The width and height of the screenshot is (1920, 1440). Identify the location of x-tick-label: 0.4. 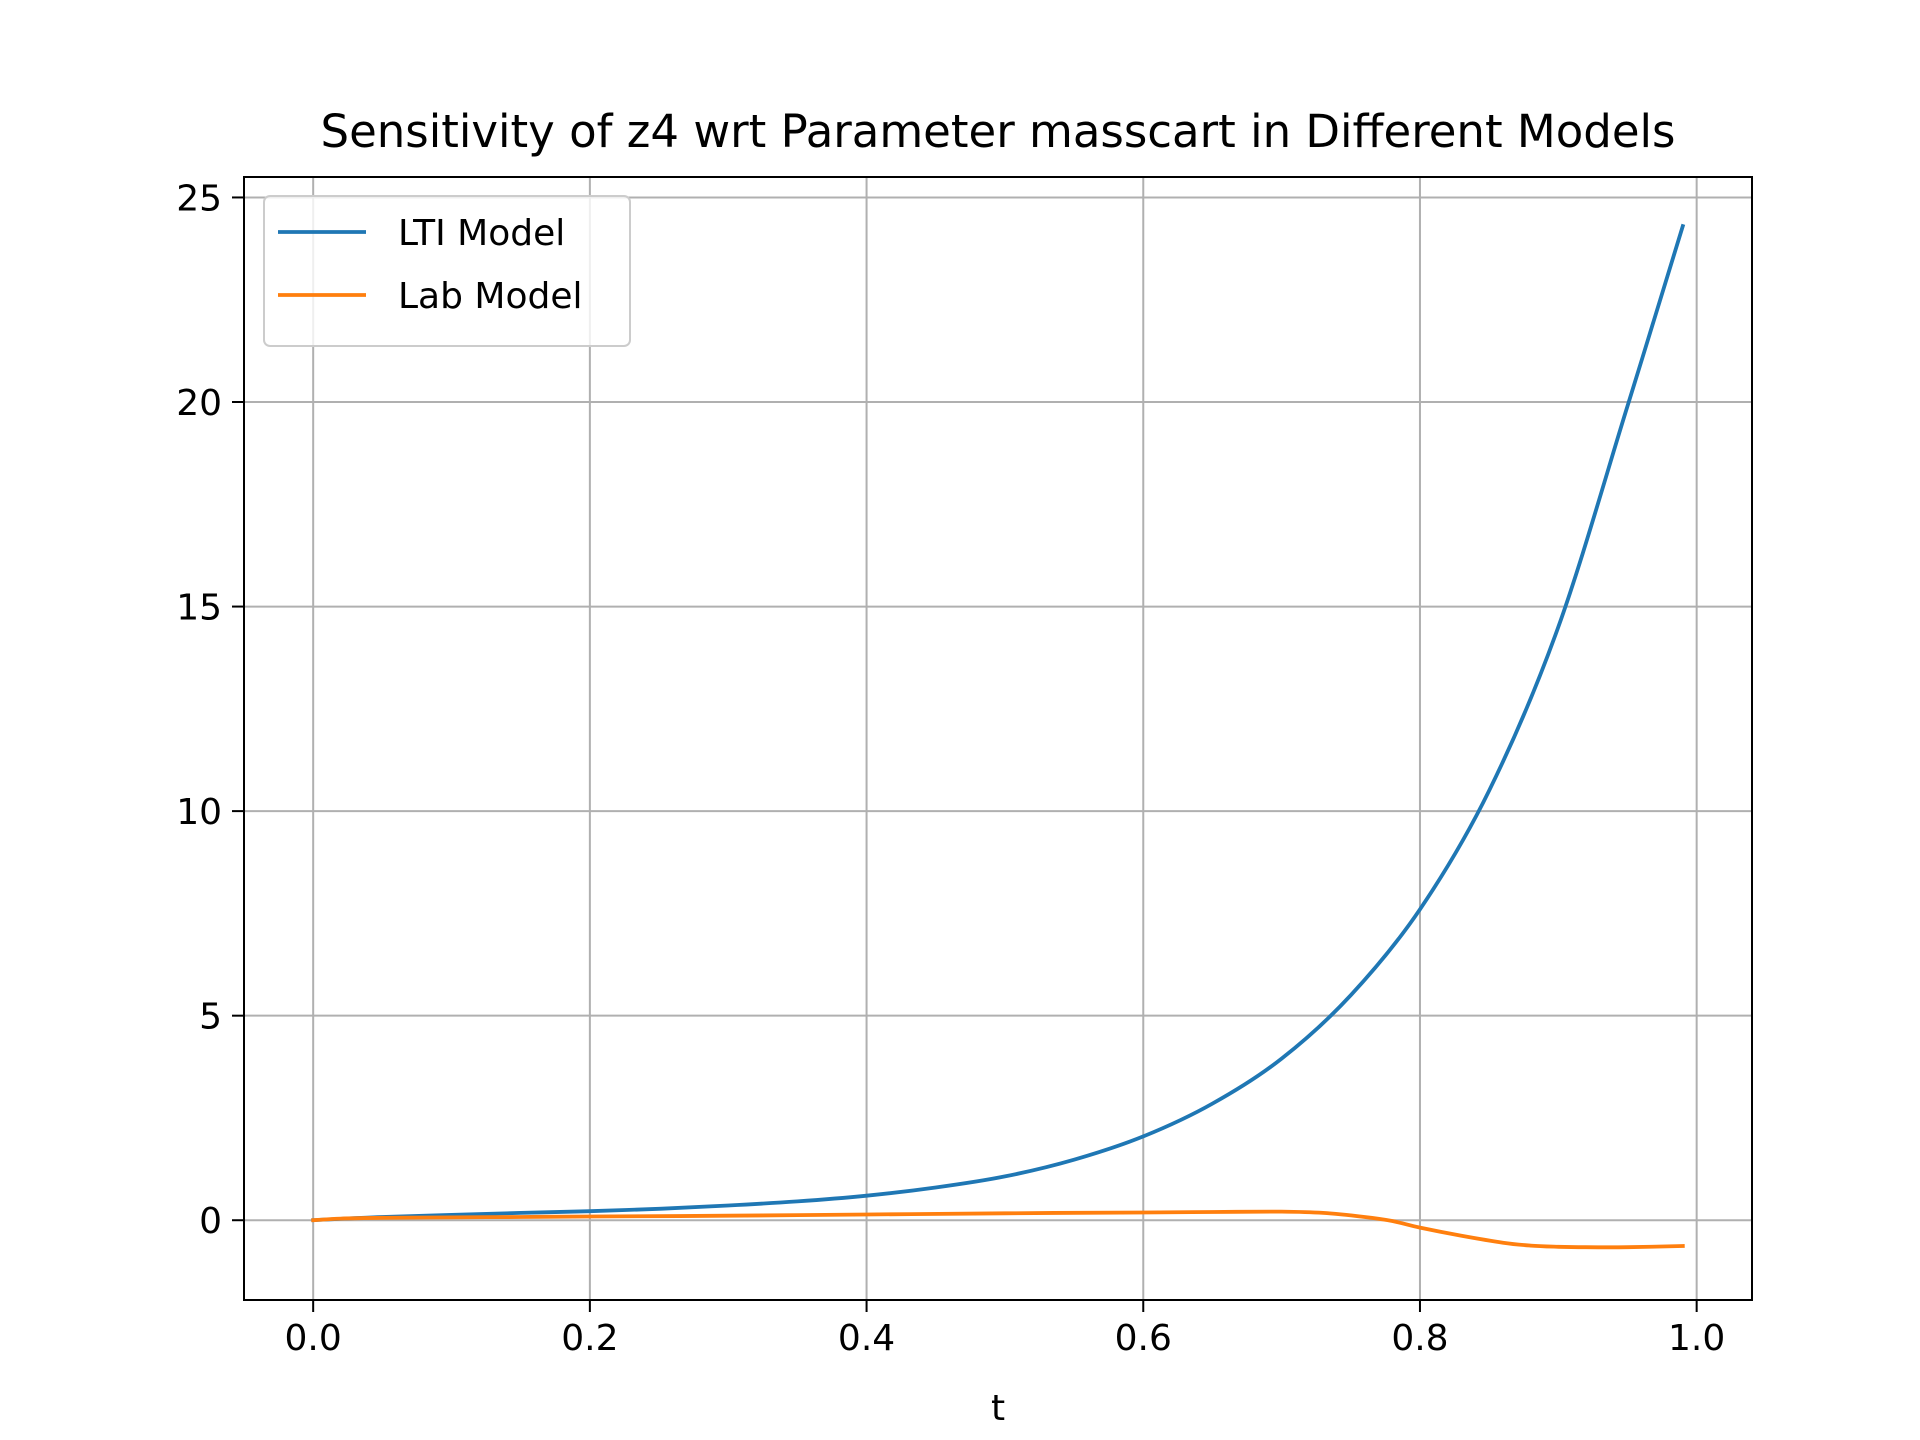
(866, 1338).